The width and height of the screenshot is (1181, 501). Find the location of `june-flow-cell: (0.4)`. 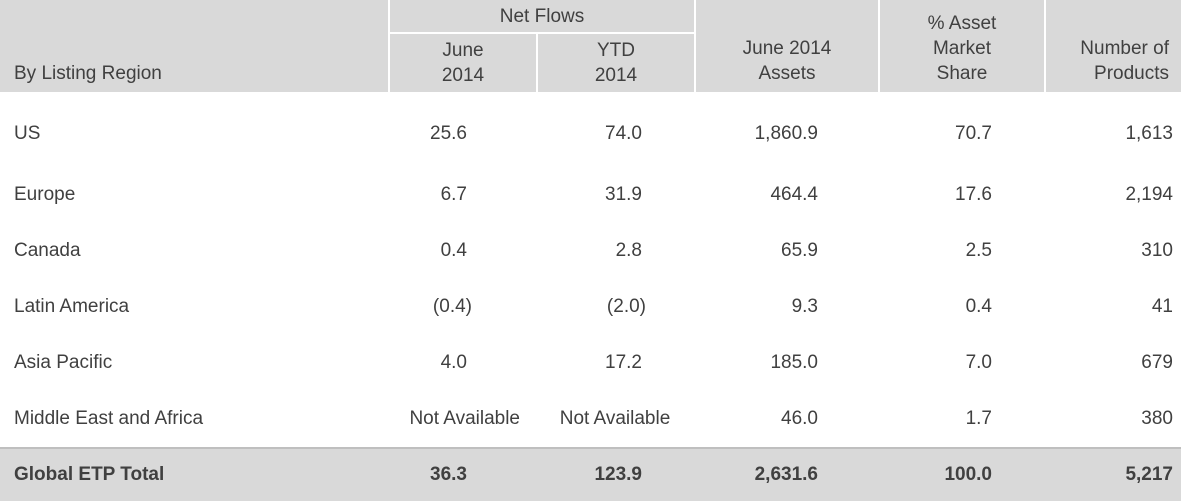

june-flow-cell: (0.4) is located at coordinates (452, 306).